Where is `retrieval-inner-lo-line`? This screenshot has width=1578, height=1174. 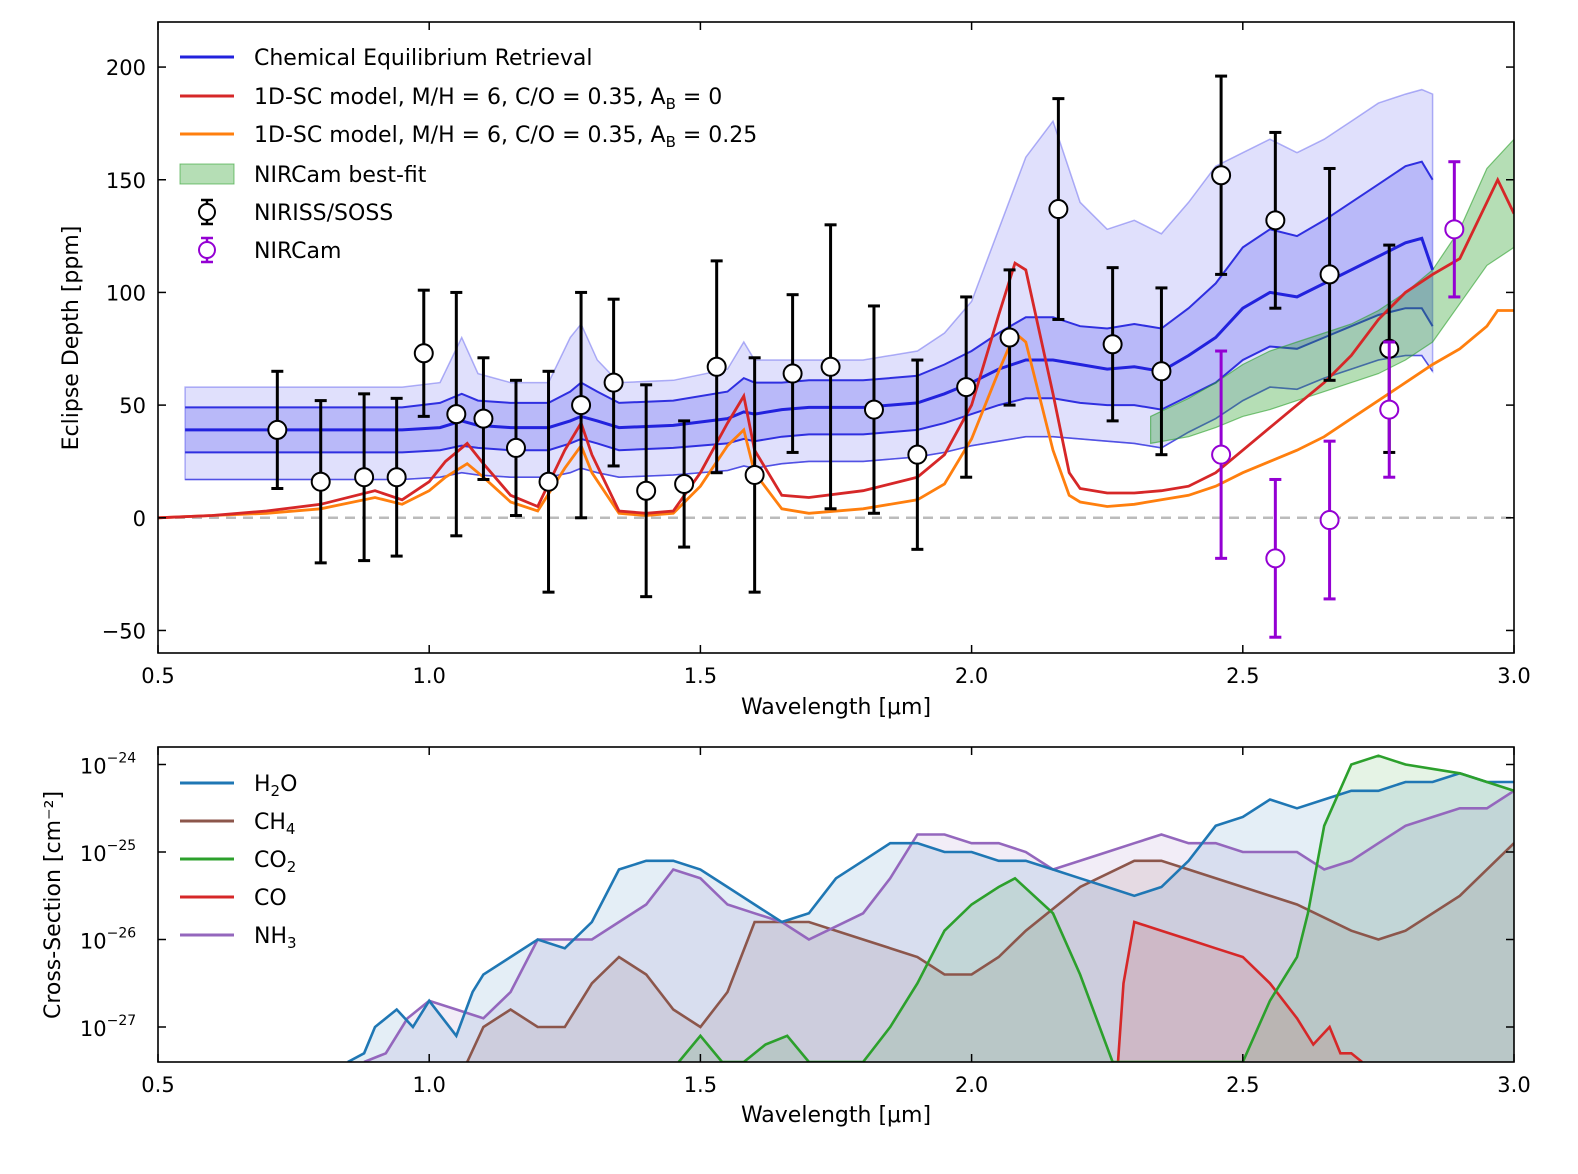 retrieval-inner-lo-line is located at coordinates (809, 380).